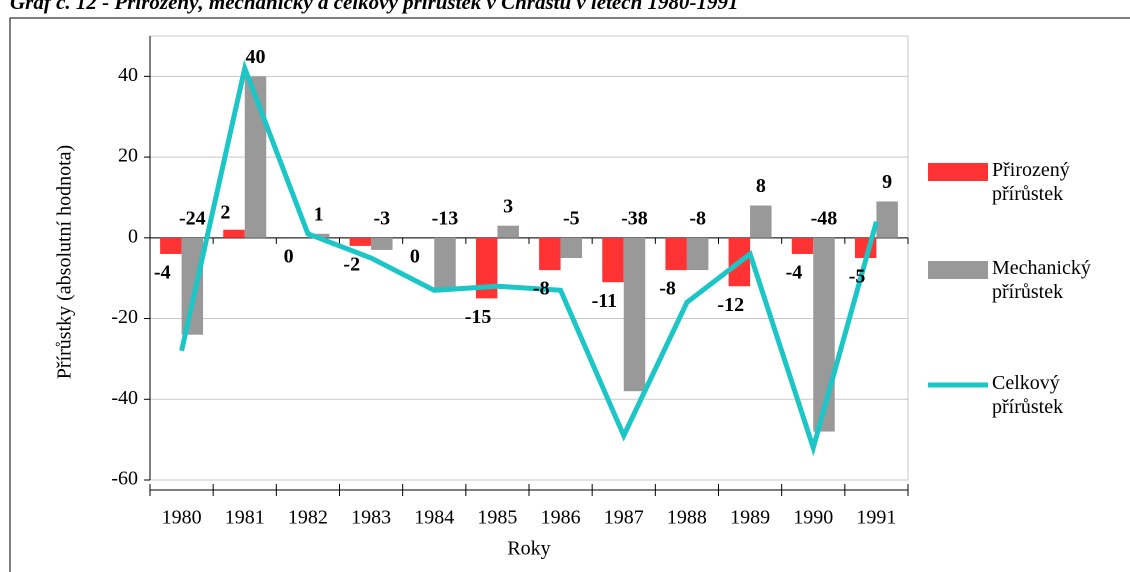  What do you see at coordinates (687, 518) in the screenshot?
I see `x-tick-label: 1988` at bounding box center [687, 518].